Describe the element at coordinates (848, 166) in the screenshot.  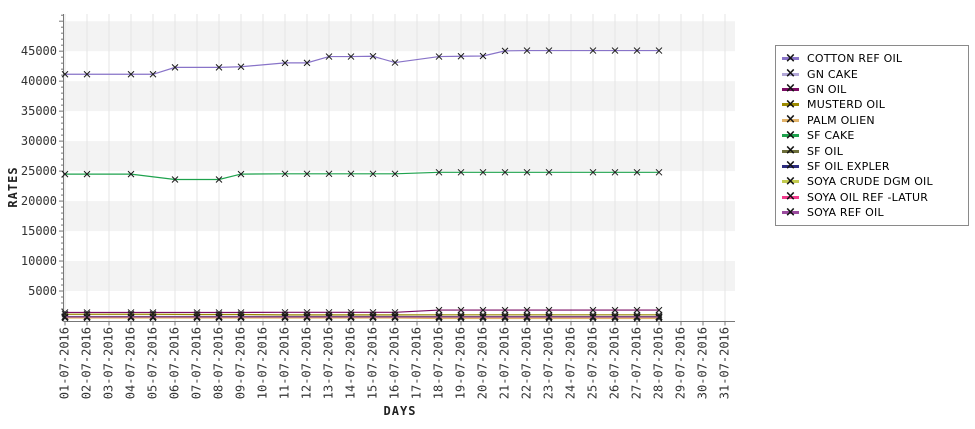
I see `legend-label: SF OIL EXPLER` at that location.